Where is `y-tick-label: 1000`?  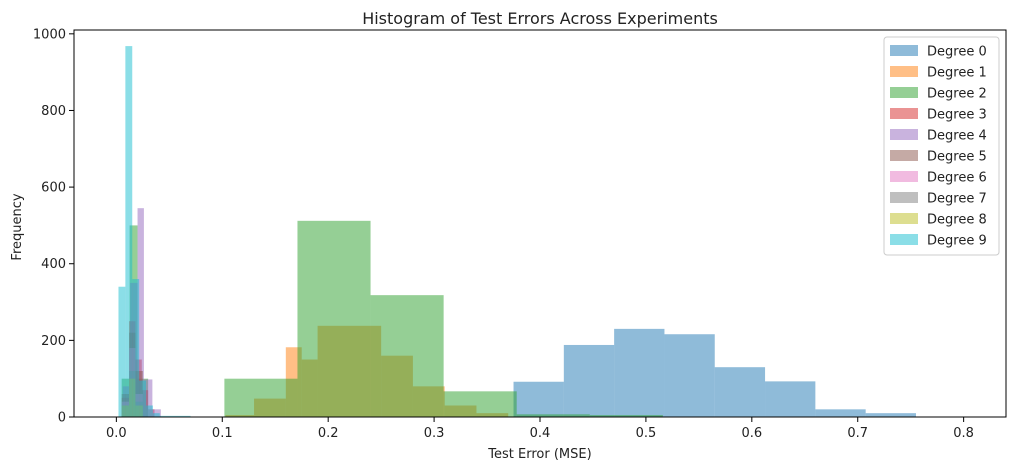
y-tick-label: 1000 is located at coordinates (49, 34).